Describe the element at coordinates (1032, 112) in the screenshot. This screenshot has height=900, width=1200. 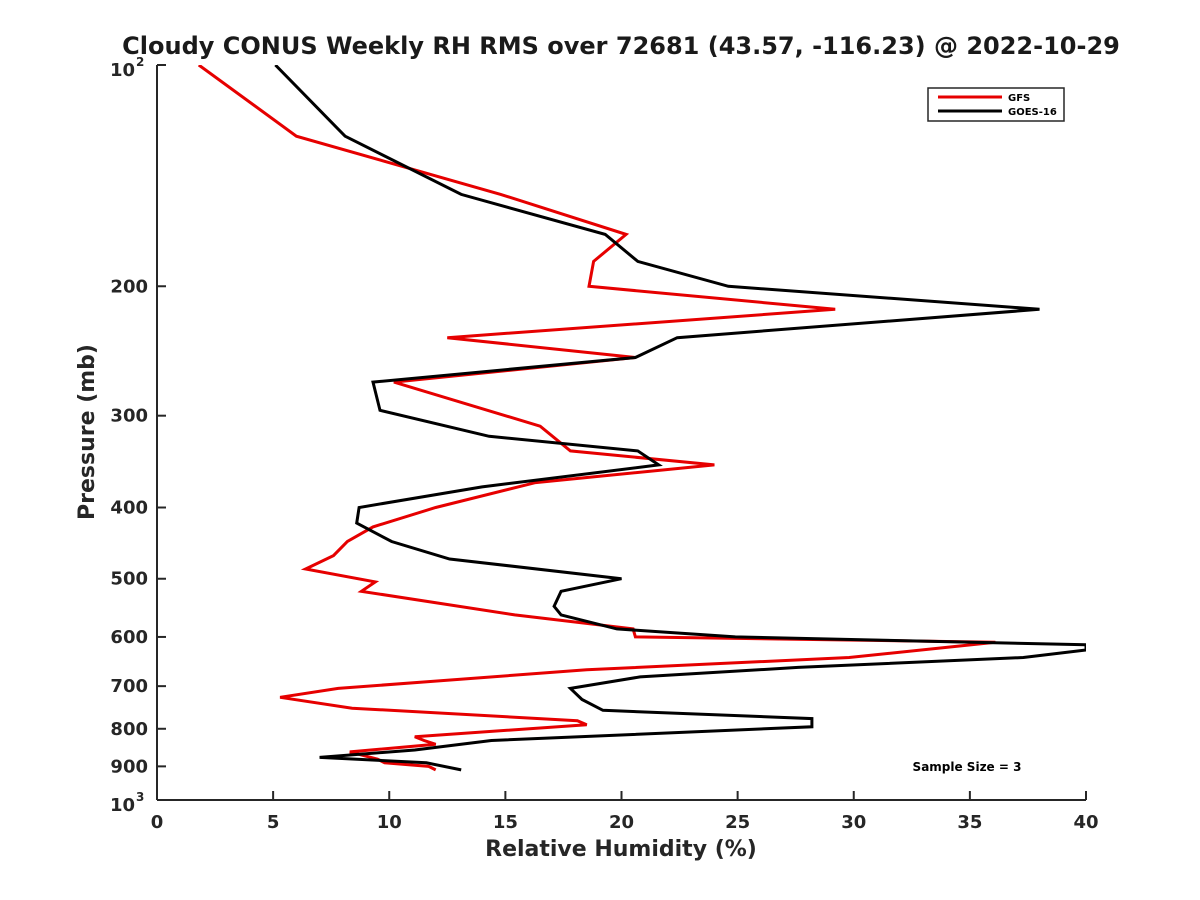
I see `legend-label: GOES-16` at that location.